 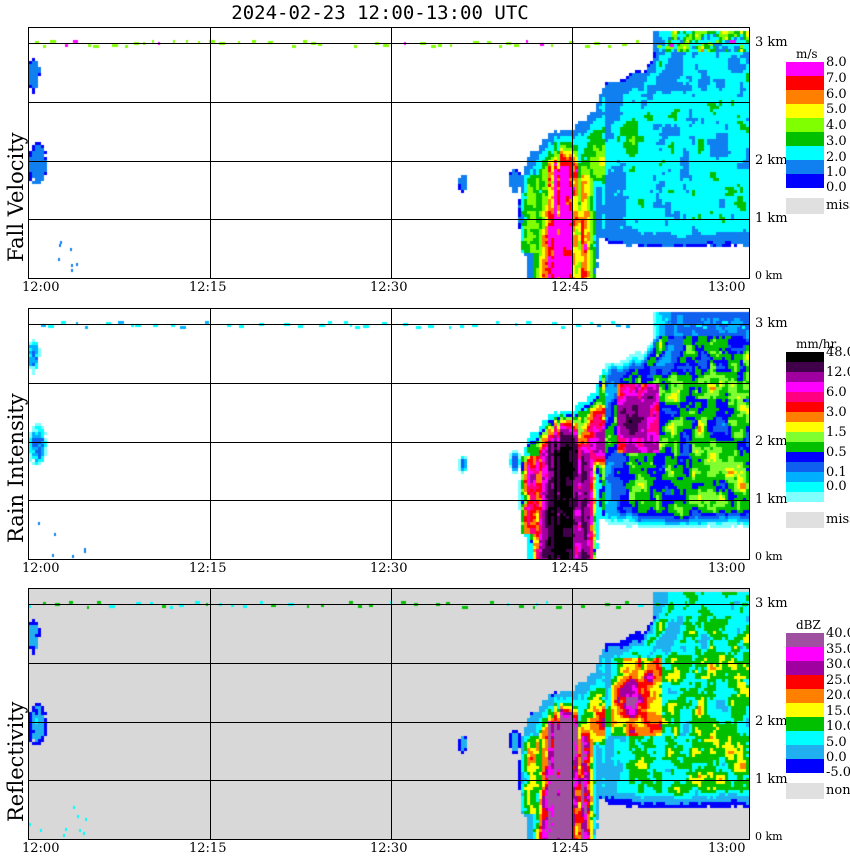 What do you see at coordinates (16, 761) in the screenshot?
I see `panel-3-ylabel: Reflectivity` at bounding box center [16, 761].